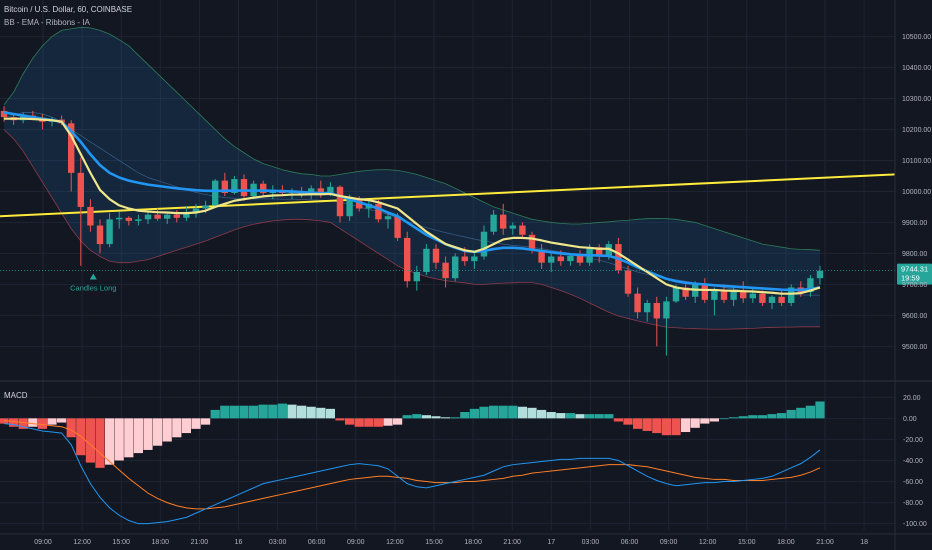 This screenshot has width=932, height=550. What do you see at coordinates (630, 542) in the screenshot?
I see `time-tick-label: 06:00` at bounding box center [630, 542].